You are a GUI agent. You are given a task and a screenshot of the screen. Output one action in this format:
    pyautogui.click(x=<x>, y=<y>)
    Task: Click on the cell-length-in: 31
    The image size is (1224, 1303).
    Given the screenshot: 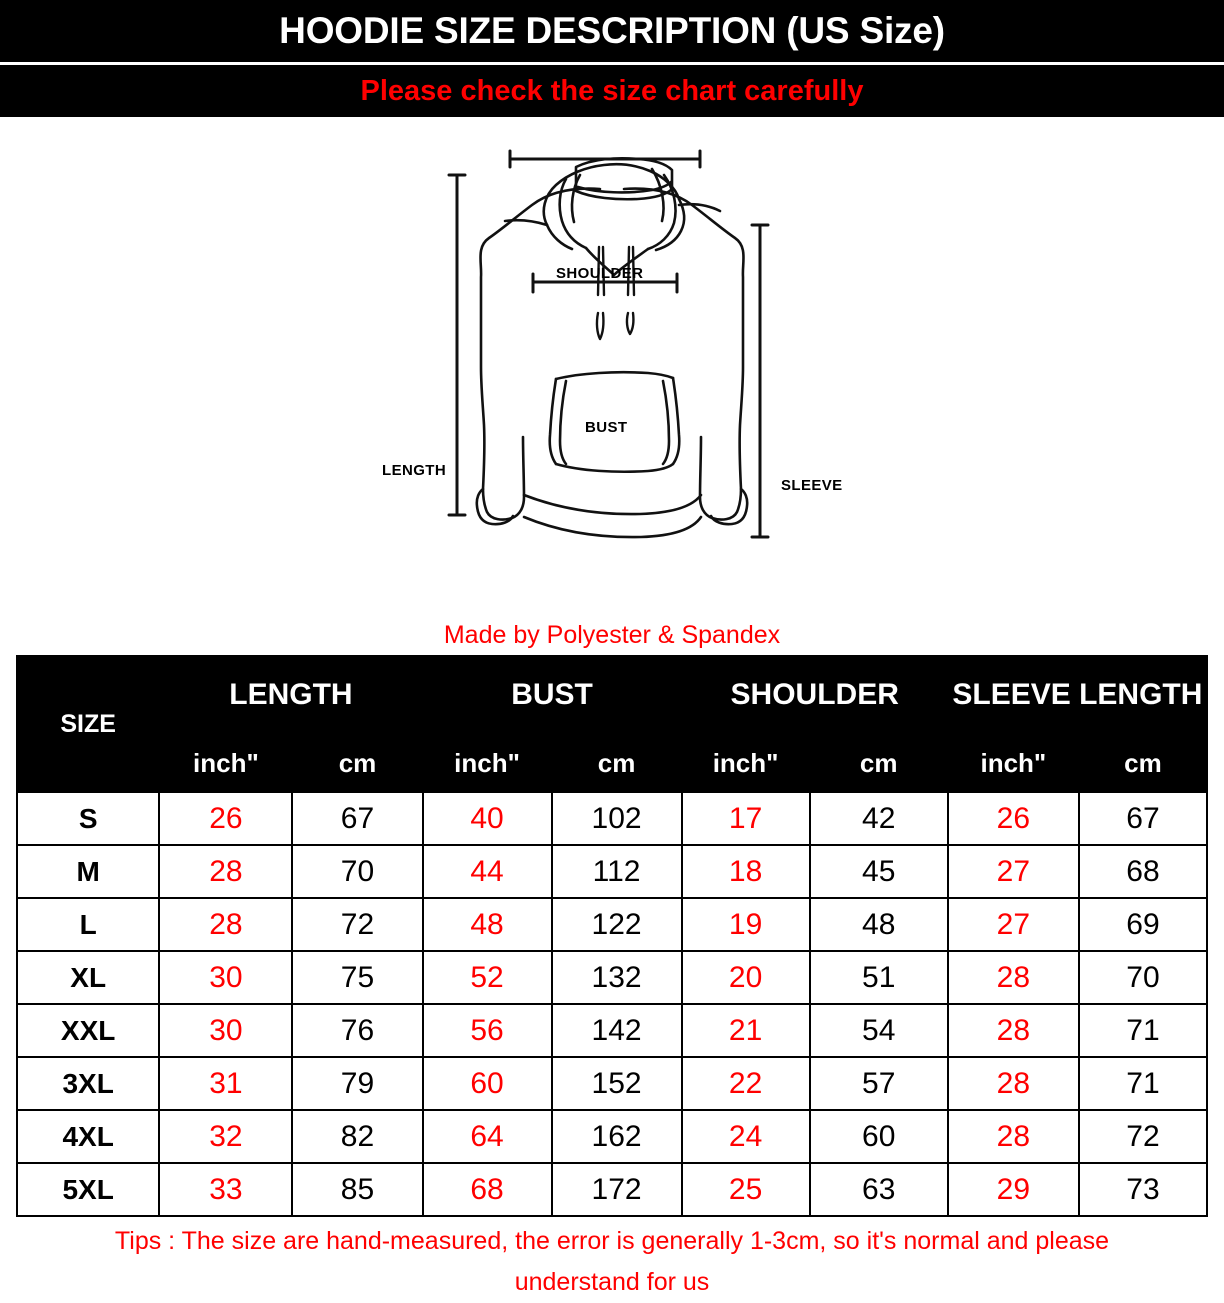 What is the action you would take?
    pyautogui.click(x=226, y=1083)
    